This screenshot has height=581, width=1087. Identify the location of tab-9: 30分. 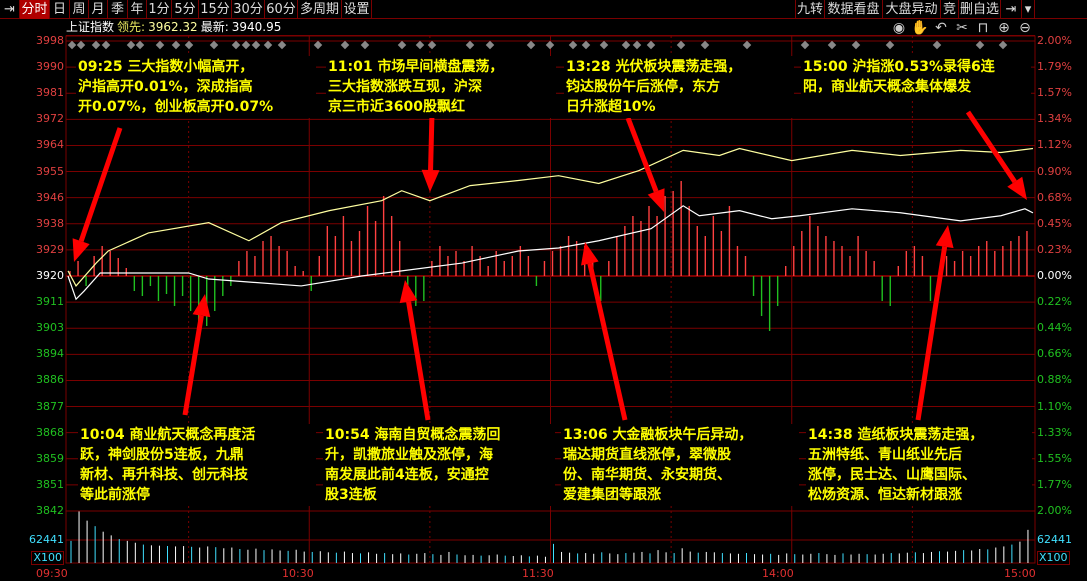
(248, 9).